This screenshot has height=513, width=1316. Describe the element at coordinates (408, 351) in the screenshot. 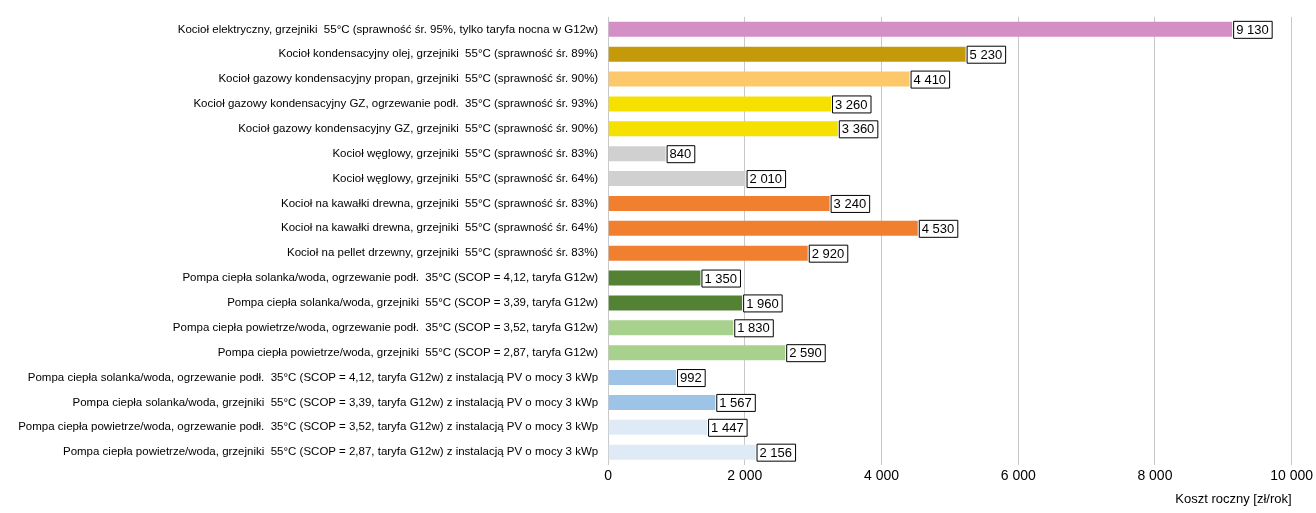

I see `y-tick-label: Pompa ciepła powietrze/woda, grzejniki 55°C (SCOP = 2,87, taryfa G12w)` at that location.